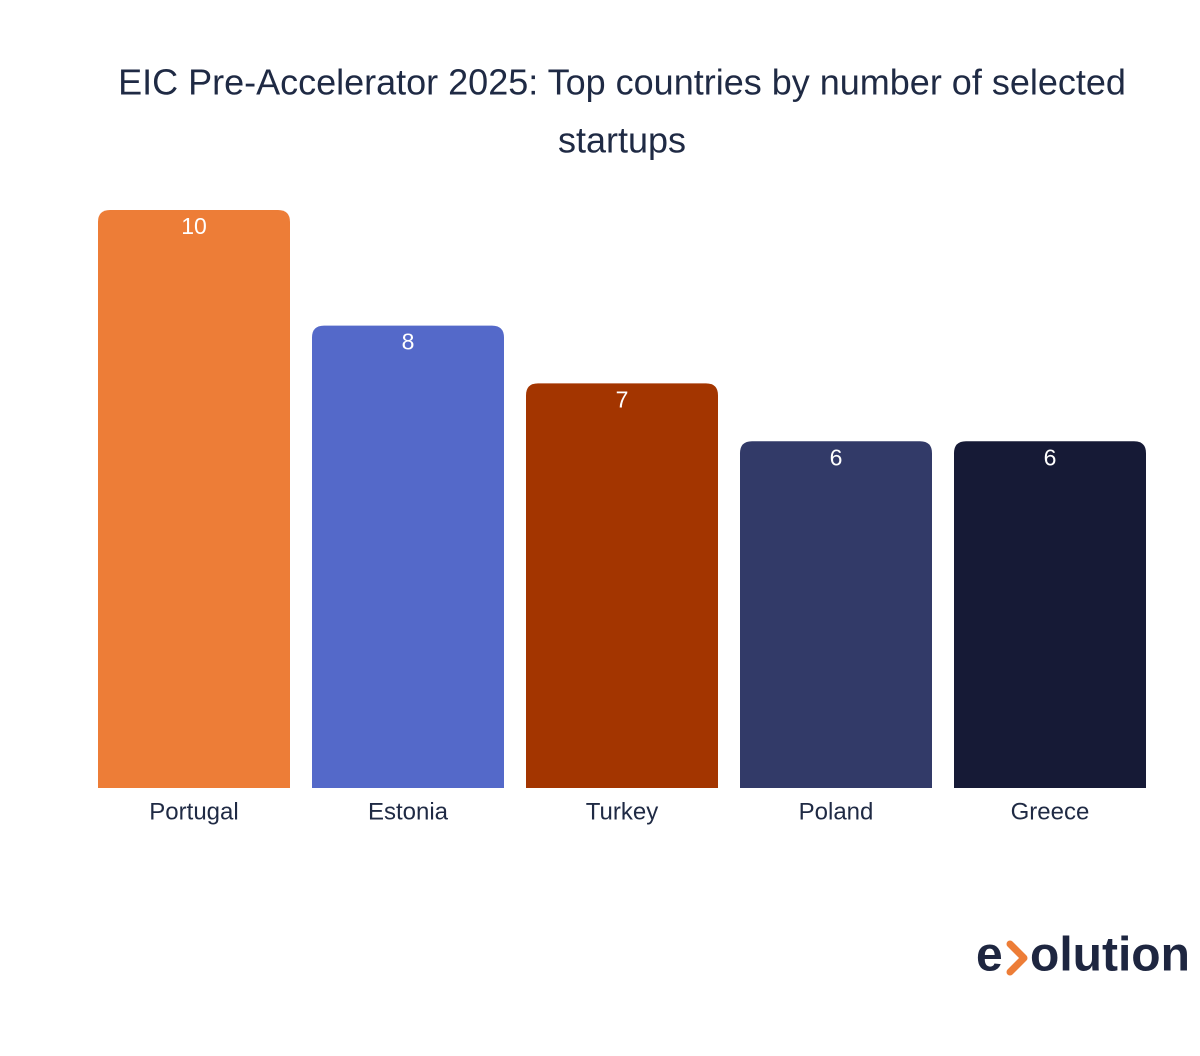  I want to click on logo: e olution, so click(1083, 955).